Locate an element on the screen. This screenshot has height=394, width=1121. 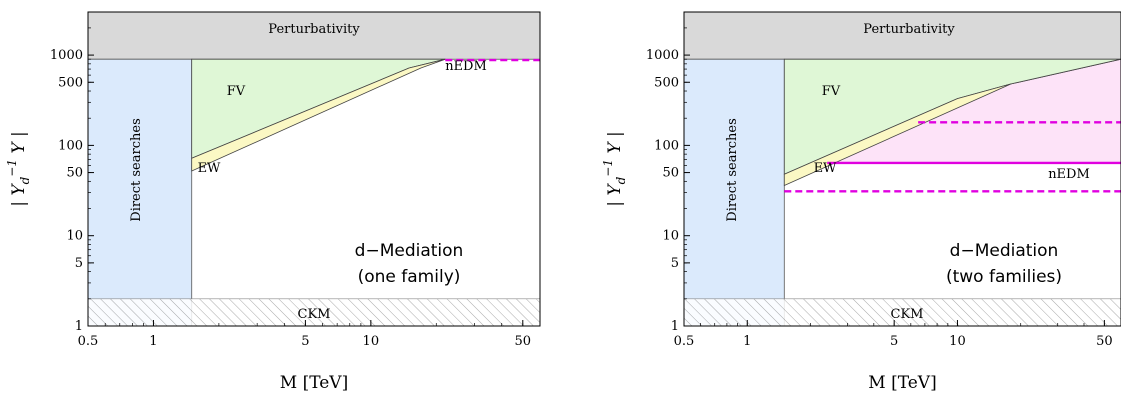
perturbativity-region is located at coordinates (902, 36).